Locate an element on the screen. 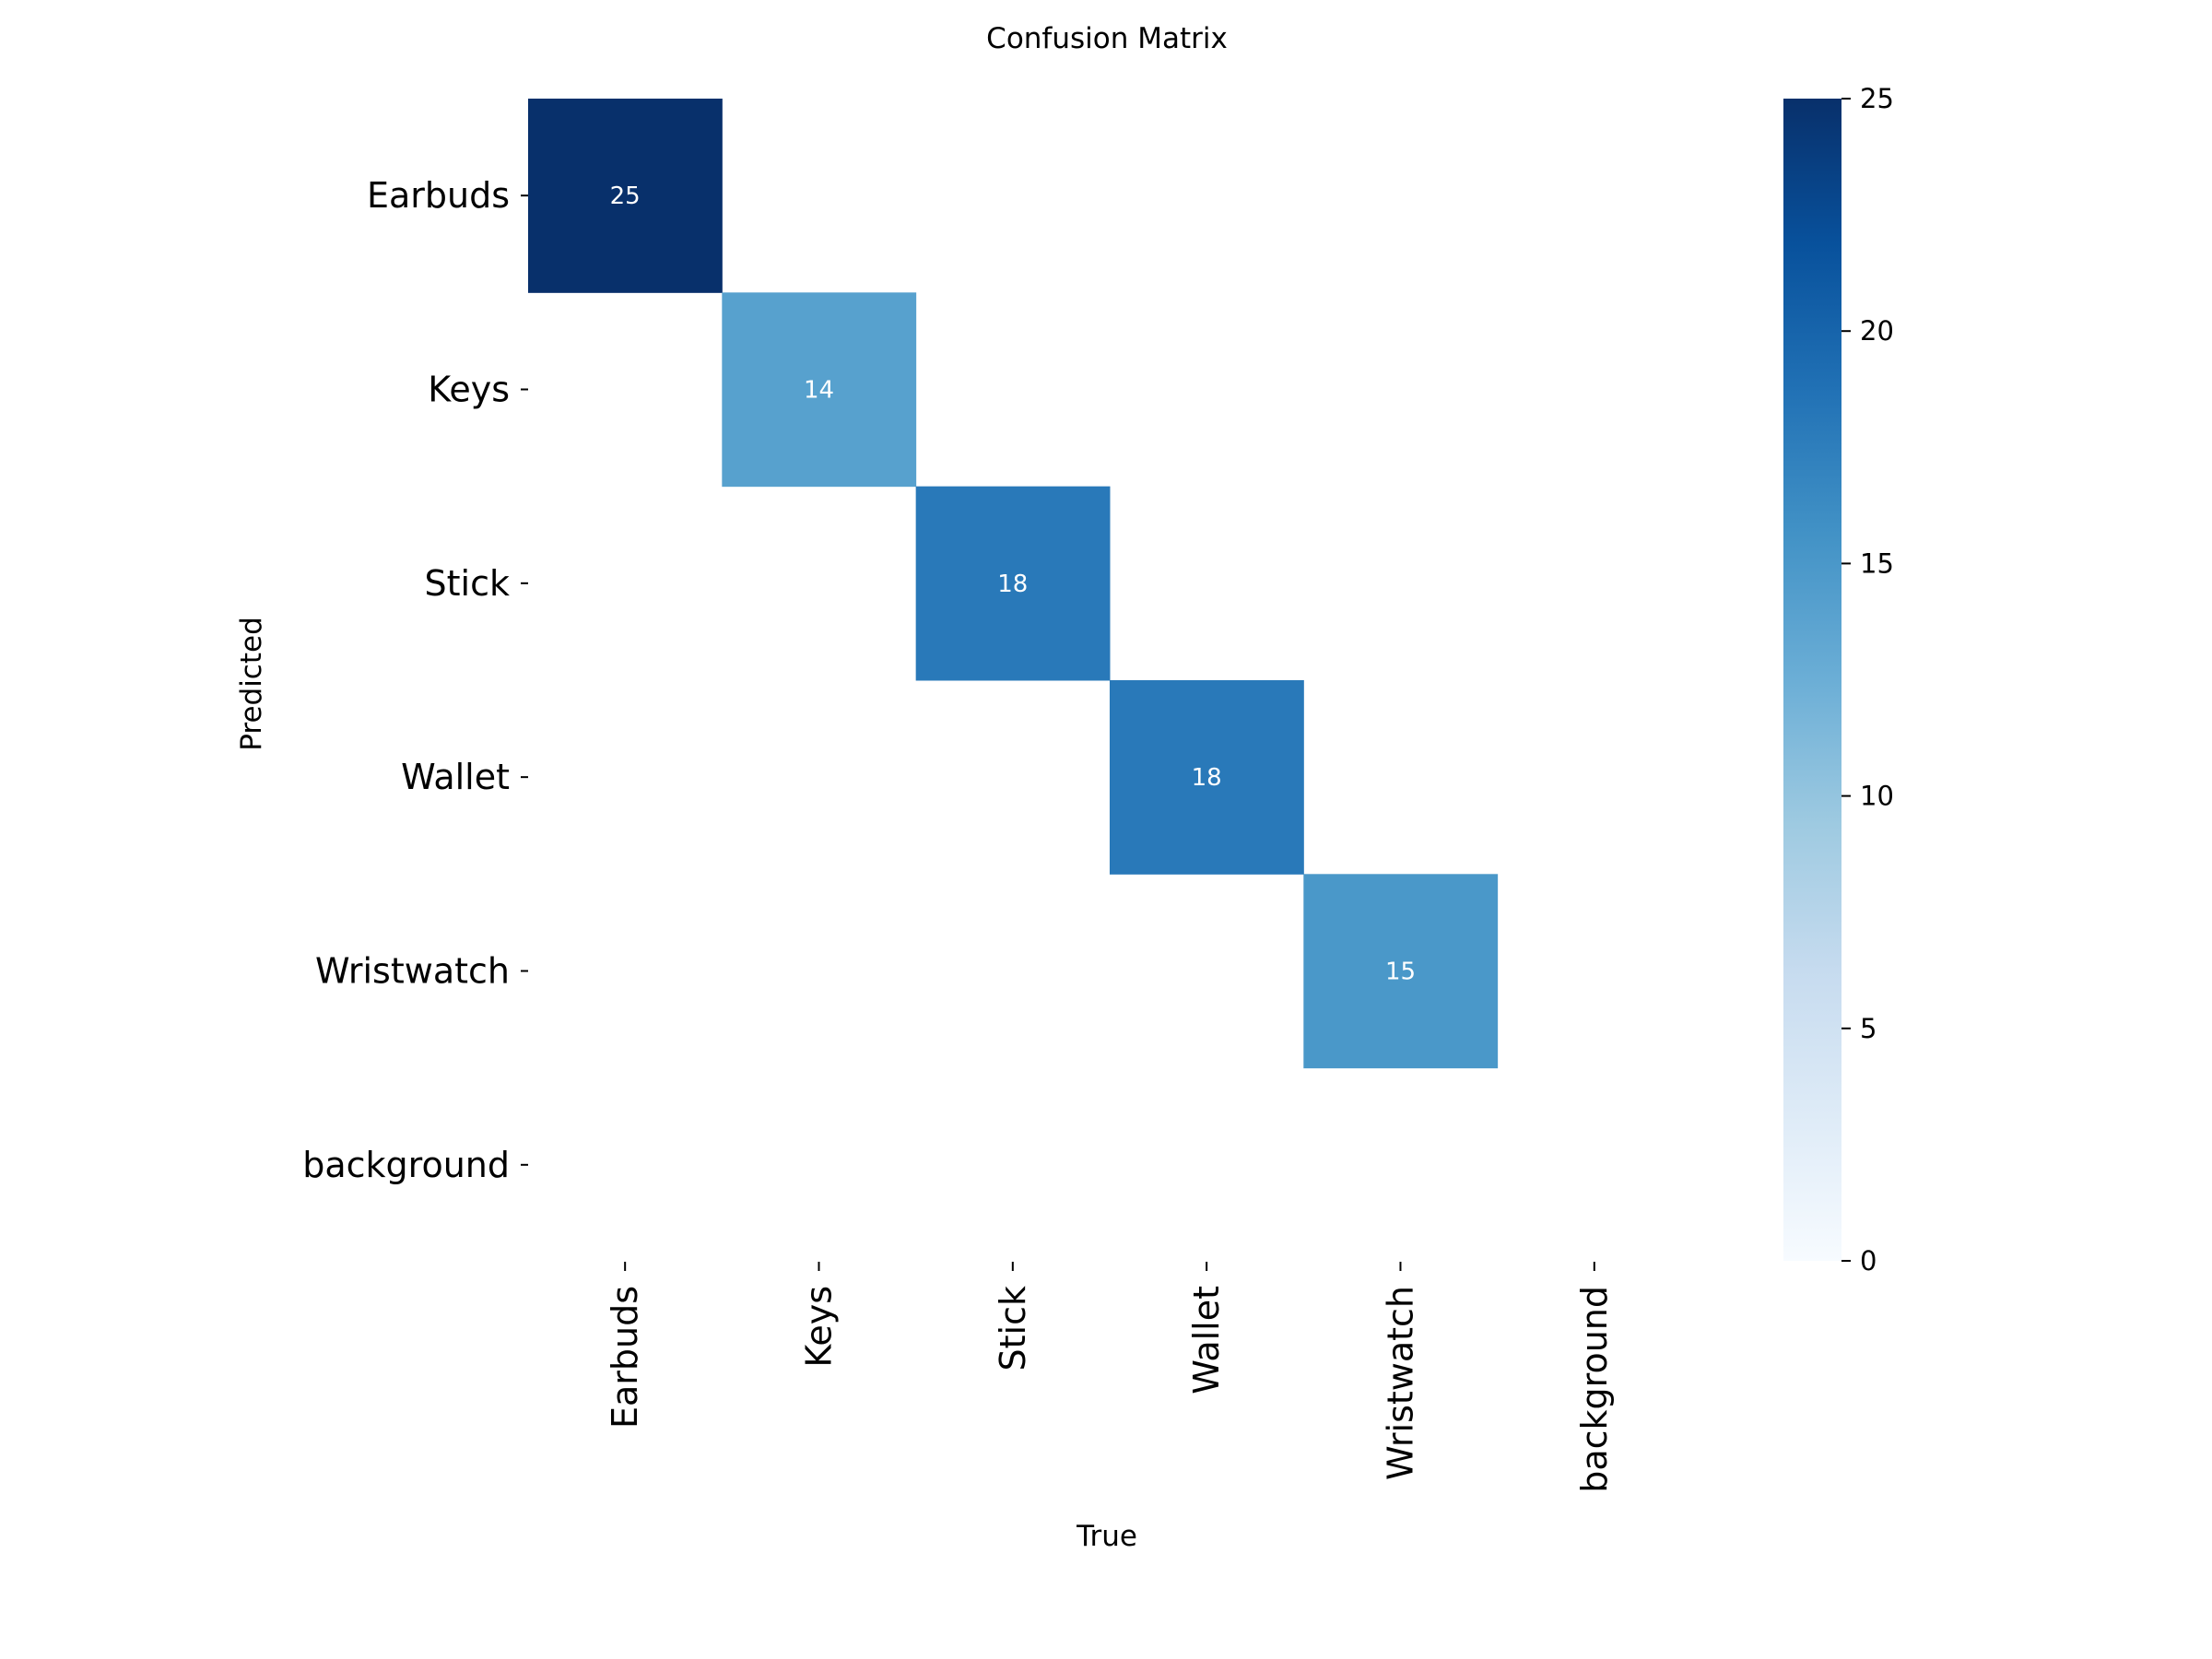  y-axis-label: Predicted is located at coordinates (251, 684).